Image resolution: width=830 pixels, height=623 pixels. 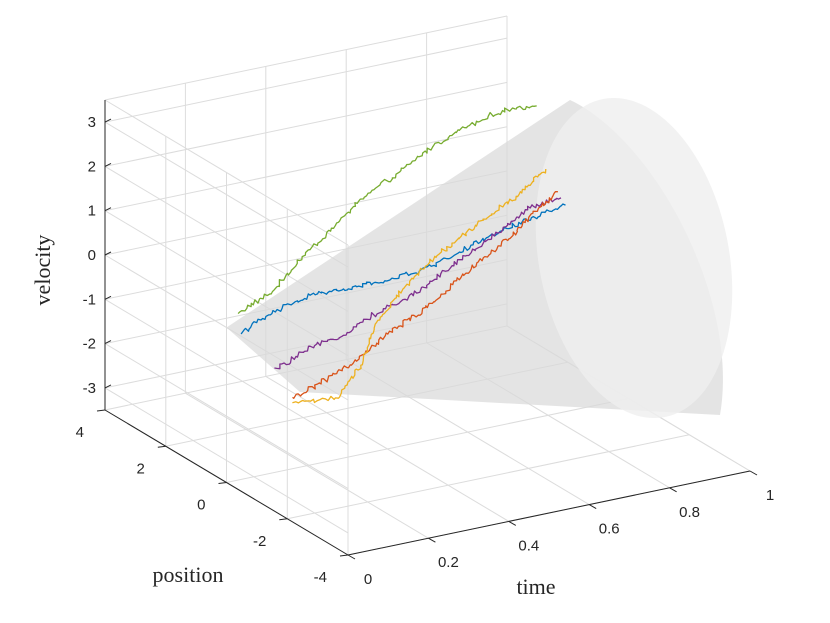 I want to click on z-tick-label: -1, so click(x=89, y=299).